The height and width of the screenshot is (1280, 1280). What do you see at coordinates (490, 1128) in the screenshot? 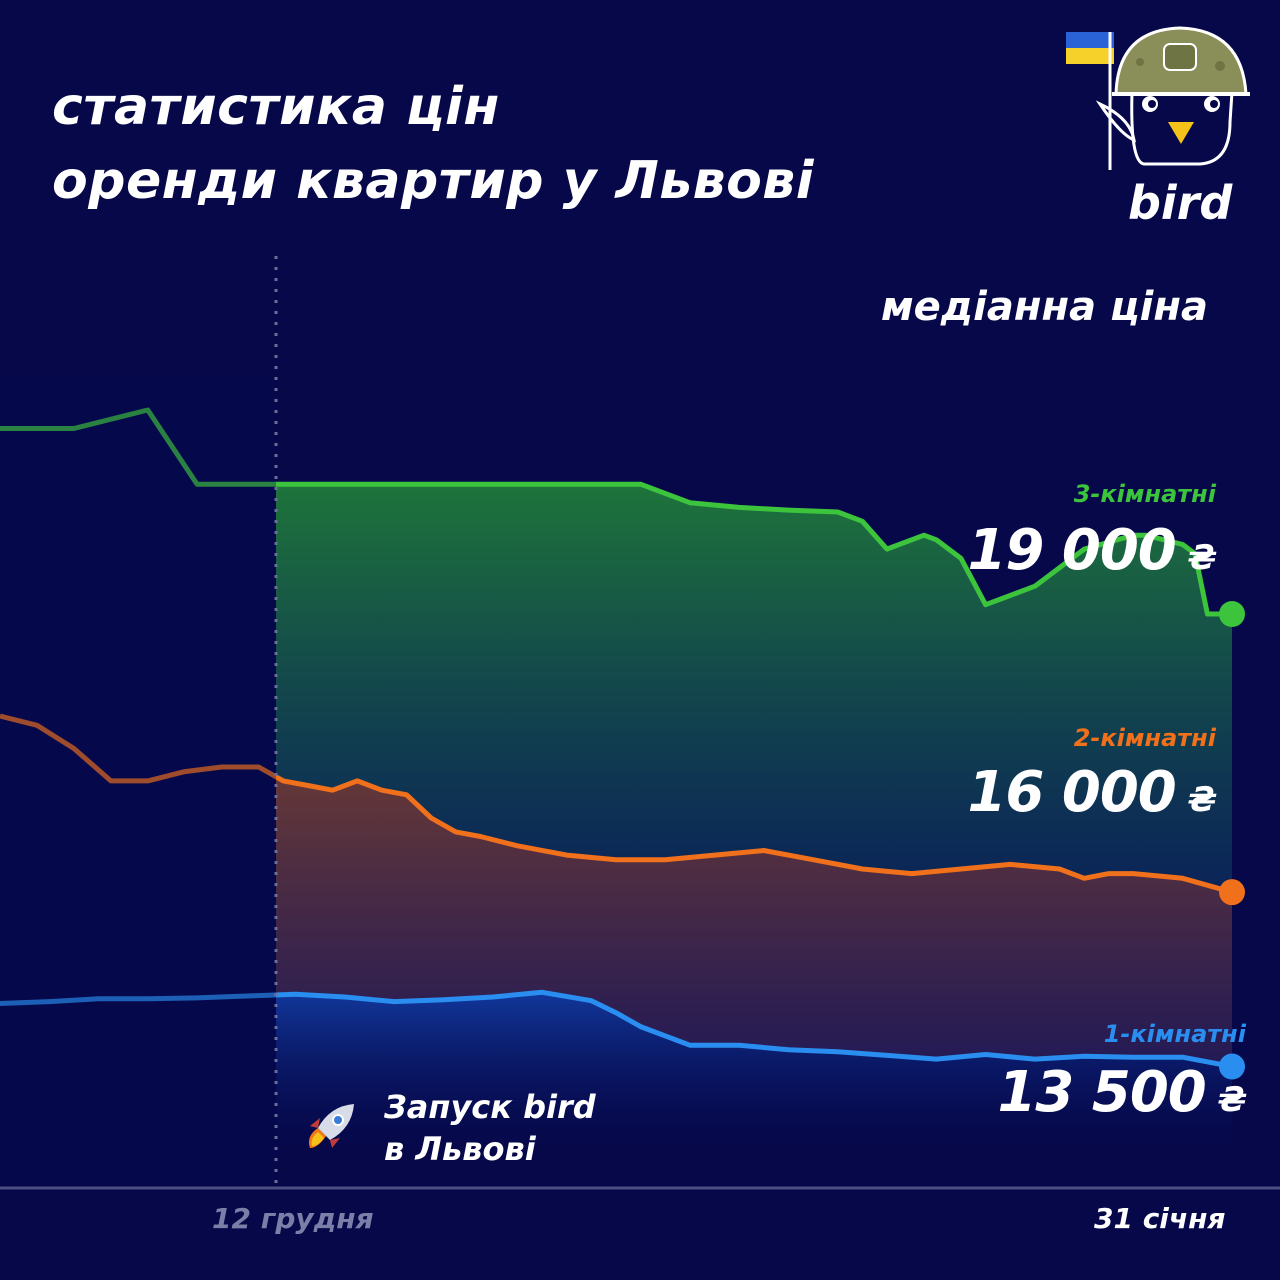
I see `launch-annotation: Запуск bird в Львові` at bounding box center [490, 1128].